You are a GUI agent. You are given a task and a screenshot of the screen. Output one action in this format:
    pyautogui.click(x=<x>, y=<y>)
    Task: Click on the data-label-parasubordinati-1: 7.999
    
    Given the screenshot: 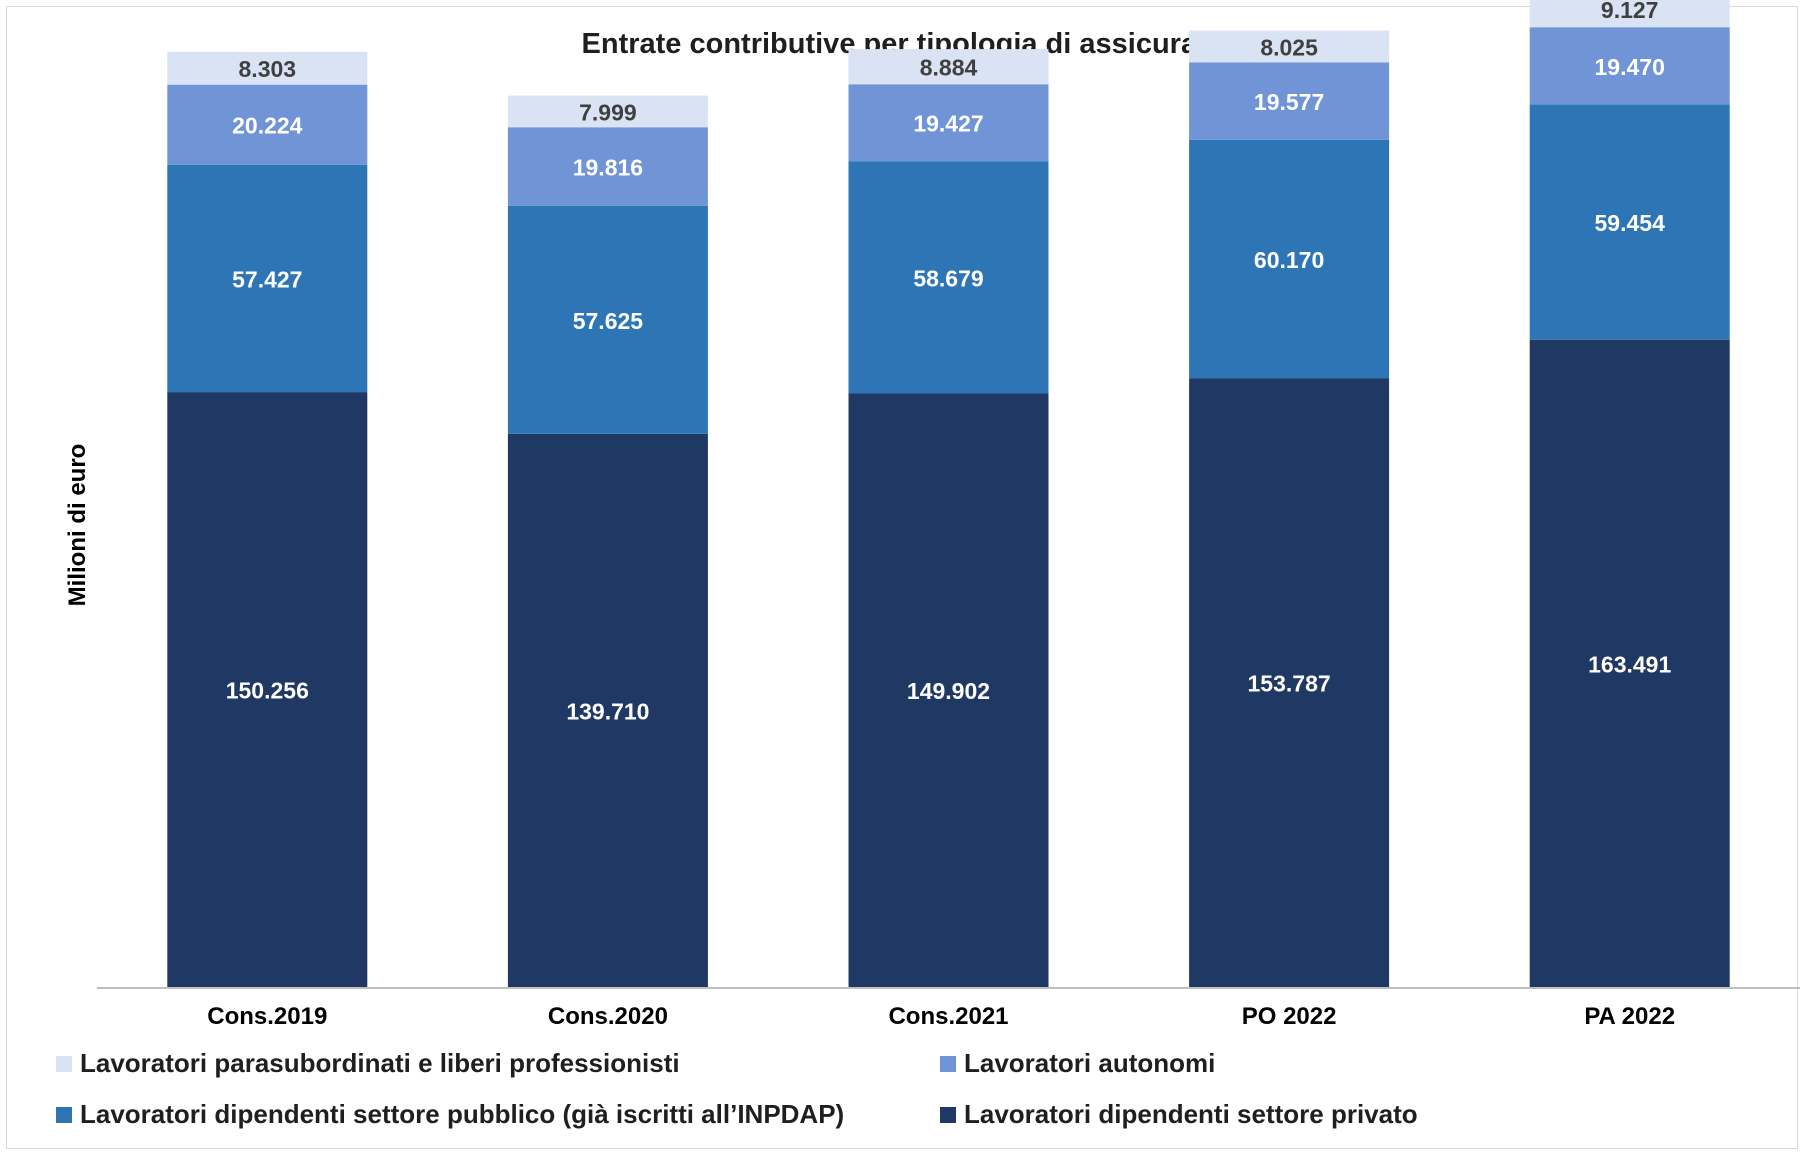 What is the action you would take?
    pyautogui.click(x=608, y=112)
    